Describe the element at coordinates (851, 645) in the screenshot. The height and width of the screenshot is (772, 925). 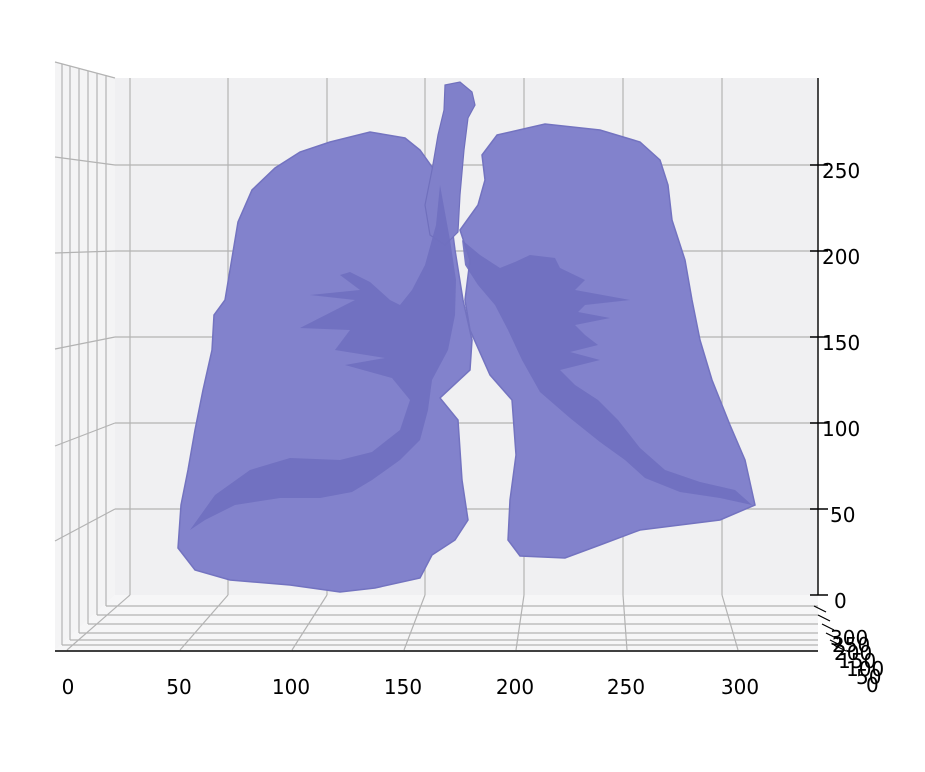
I see `y-tick-label: 250` at that location.